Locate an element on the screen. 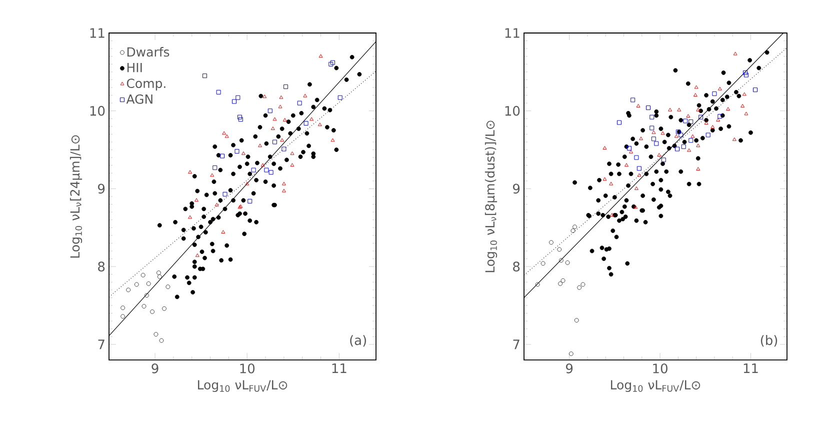 The height and width of the screenshot is (430, 830). annotation: (b) is located at coordinates (769, 341).